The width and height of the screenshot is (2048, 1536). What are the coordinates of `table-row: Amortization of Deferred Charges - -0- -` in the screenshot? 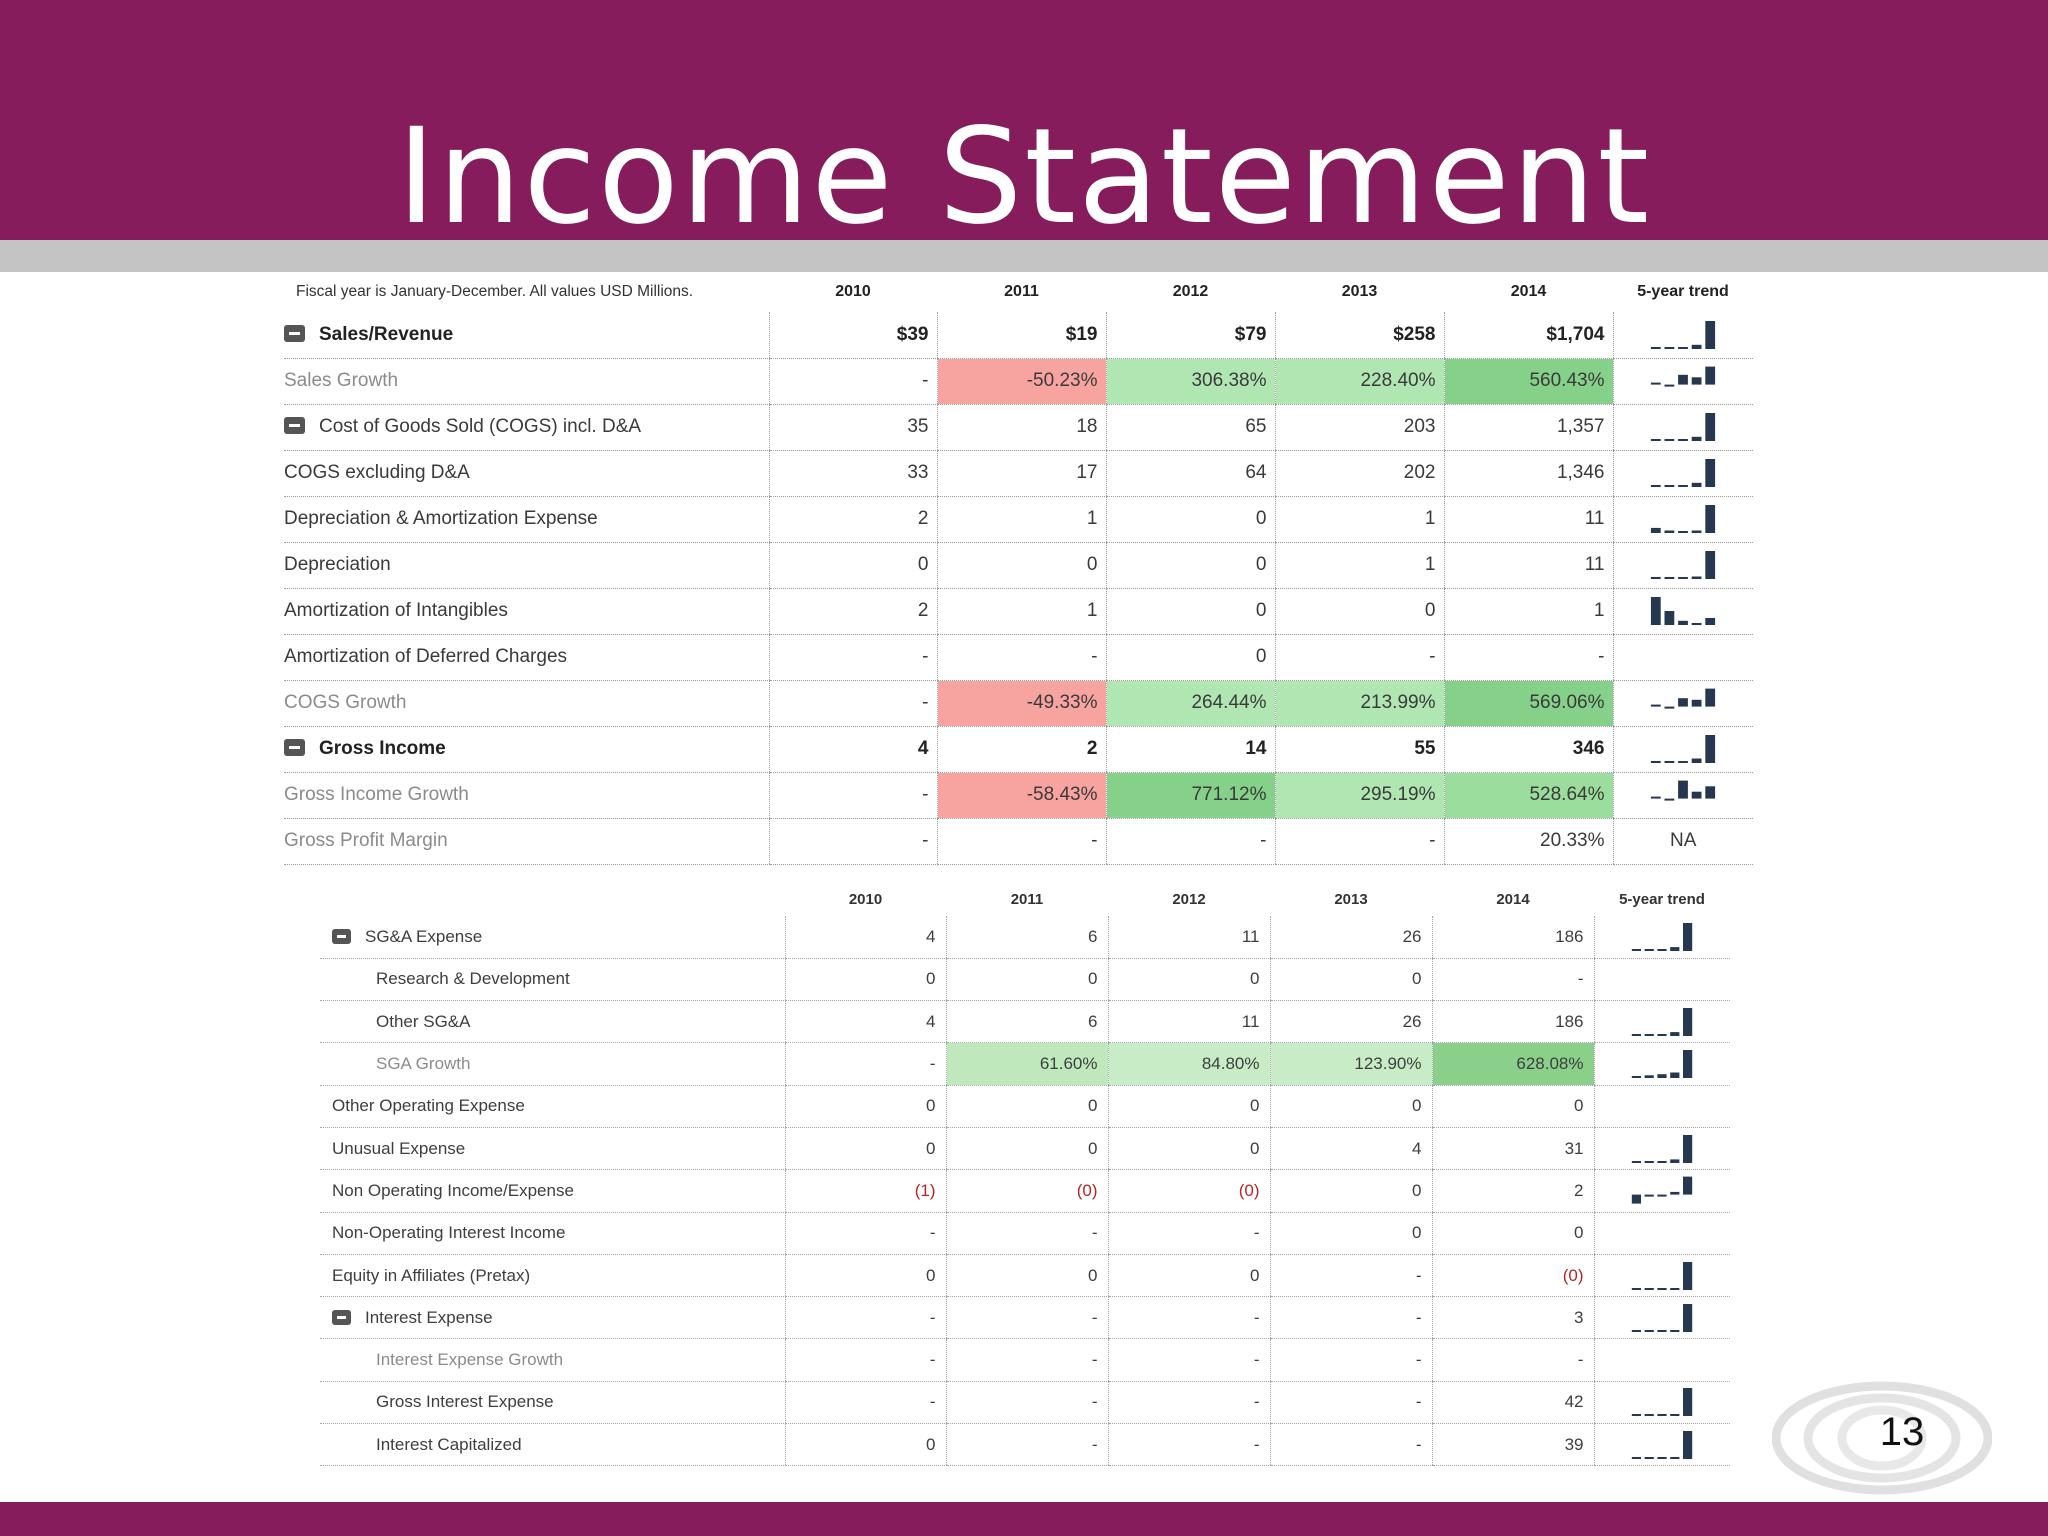 It's located at (1018, 657).